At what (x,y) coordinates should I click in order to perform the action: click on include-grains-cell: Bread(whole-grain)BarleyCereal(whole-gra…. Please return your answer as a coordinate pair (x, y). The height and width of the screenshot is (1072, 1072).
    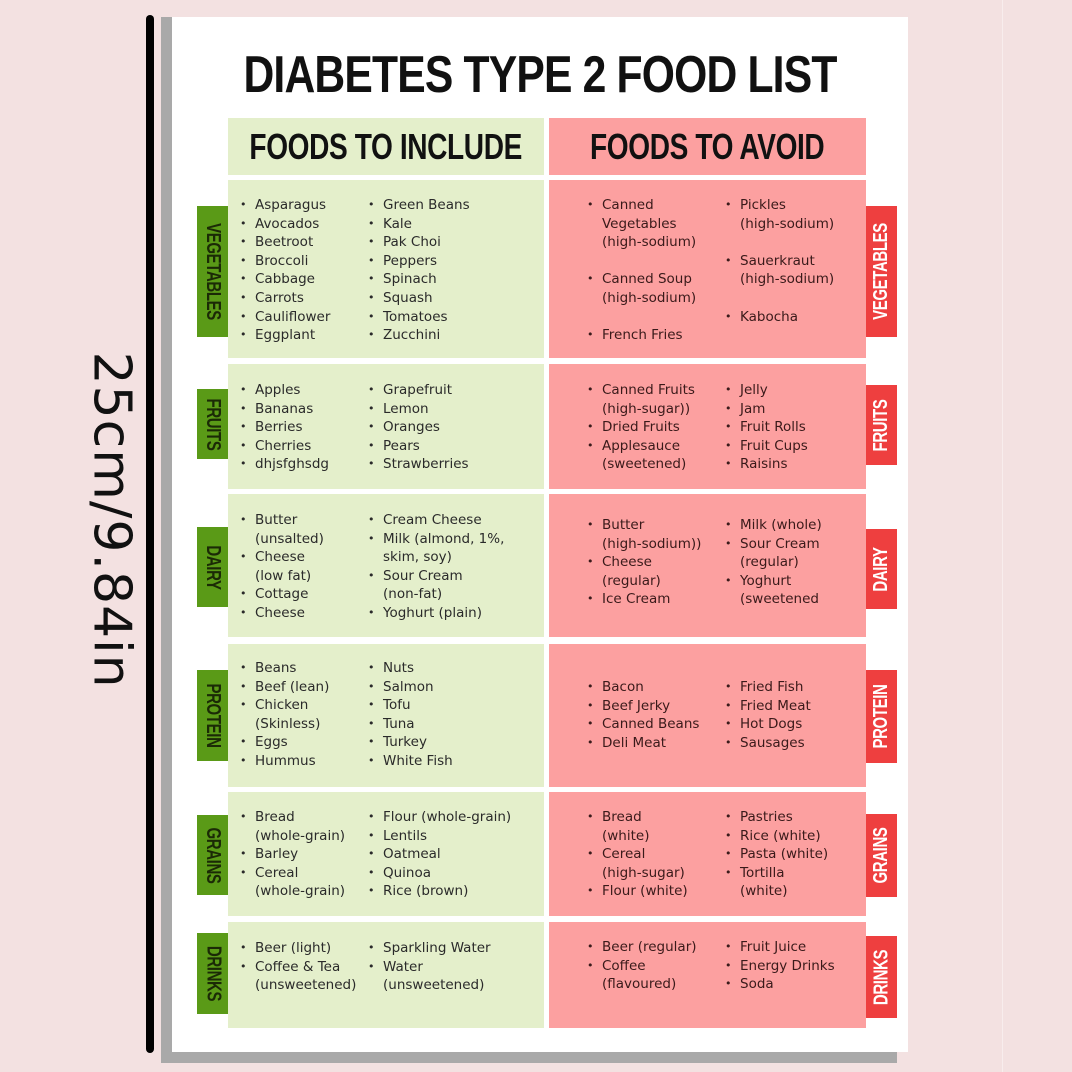
    Looking at the image, I should click on (386, 854).